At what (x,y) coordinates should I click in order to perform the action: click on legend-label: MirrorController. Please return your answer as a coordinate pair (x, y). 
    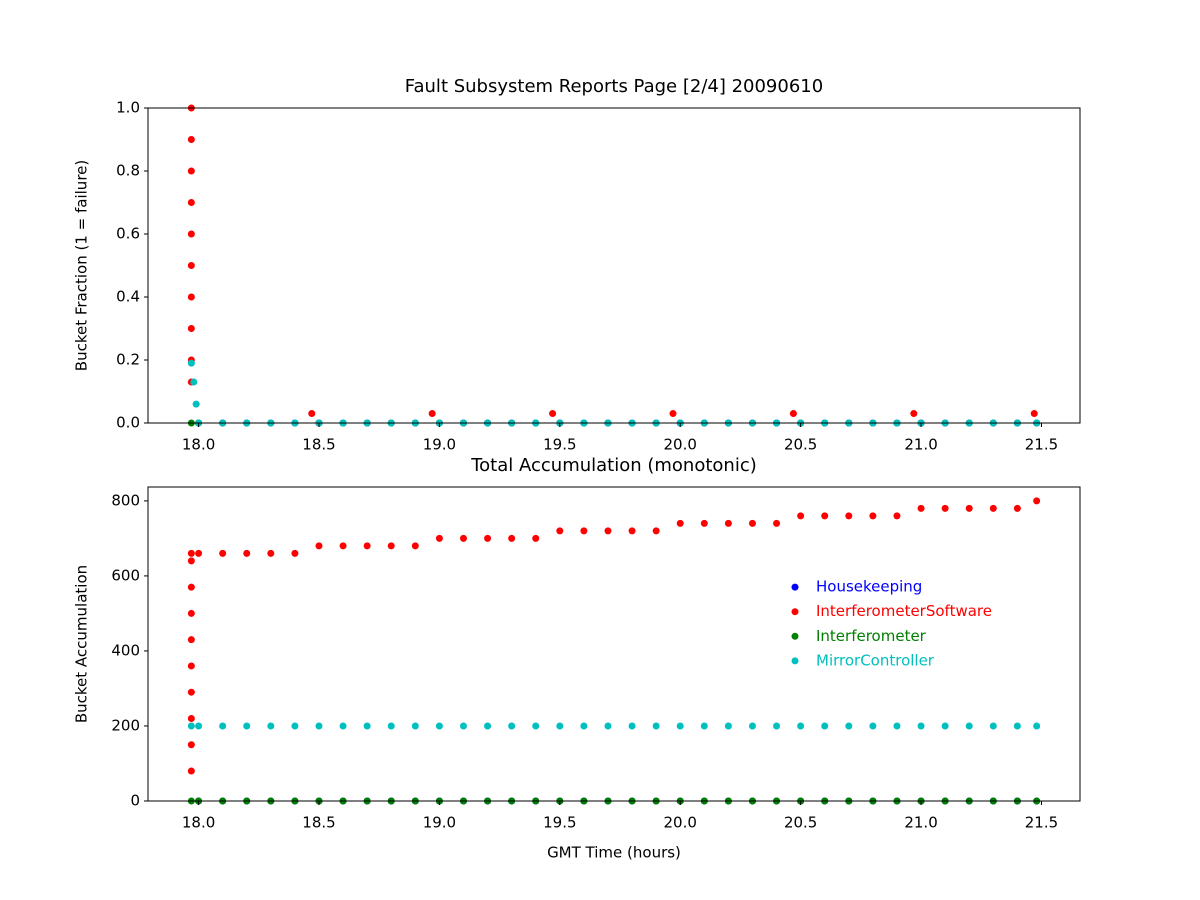
    Looking at the image, I should click on (875, 660).